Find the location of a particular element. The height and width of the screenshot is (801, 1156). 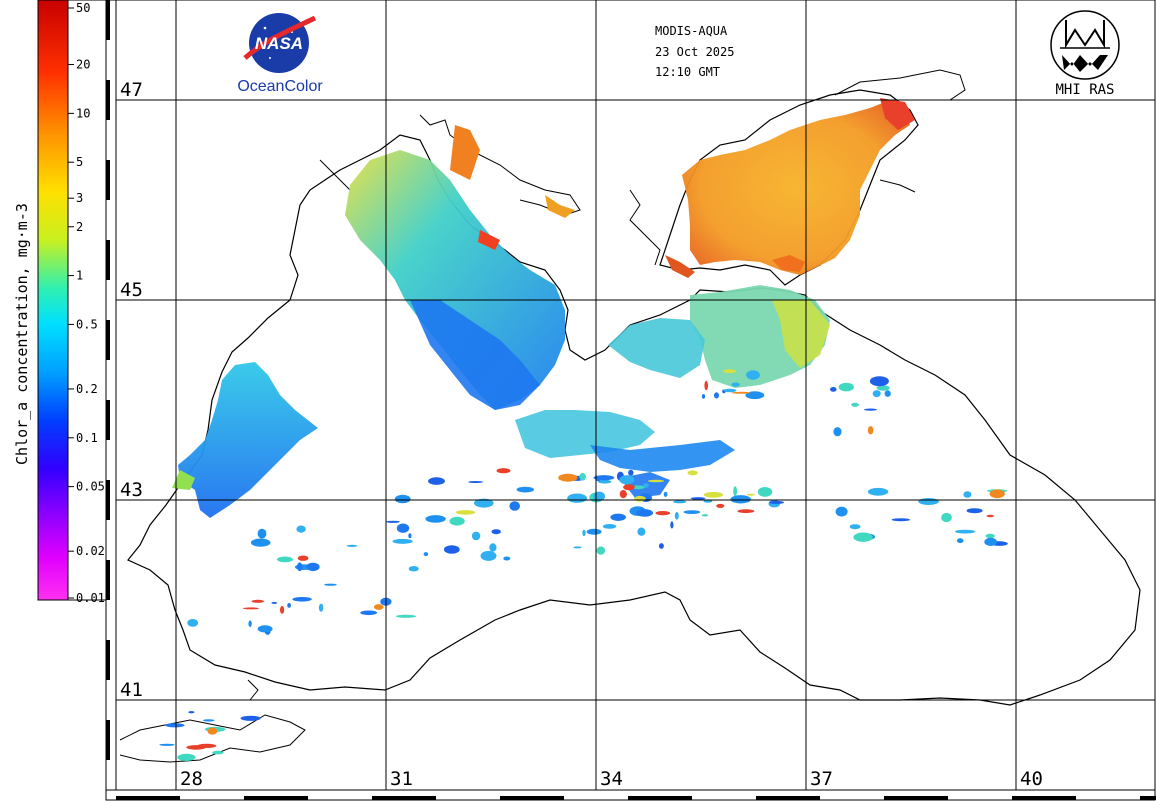

header-info: MODIS-AQUA 23 Oct 2025 12:10 GMT is located at coordinates (694, 51).